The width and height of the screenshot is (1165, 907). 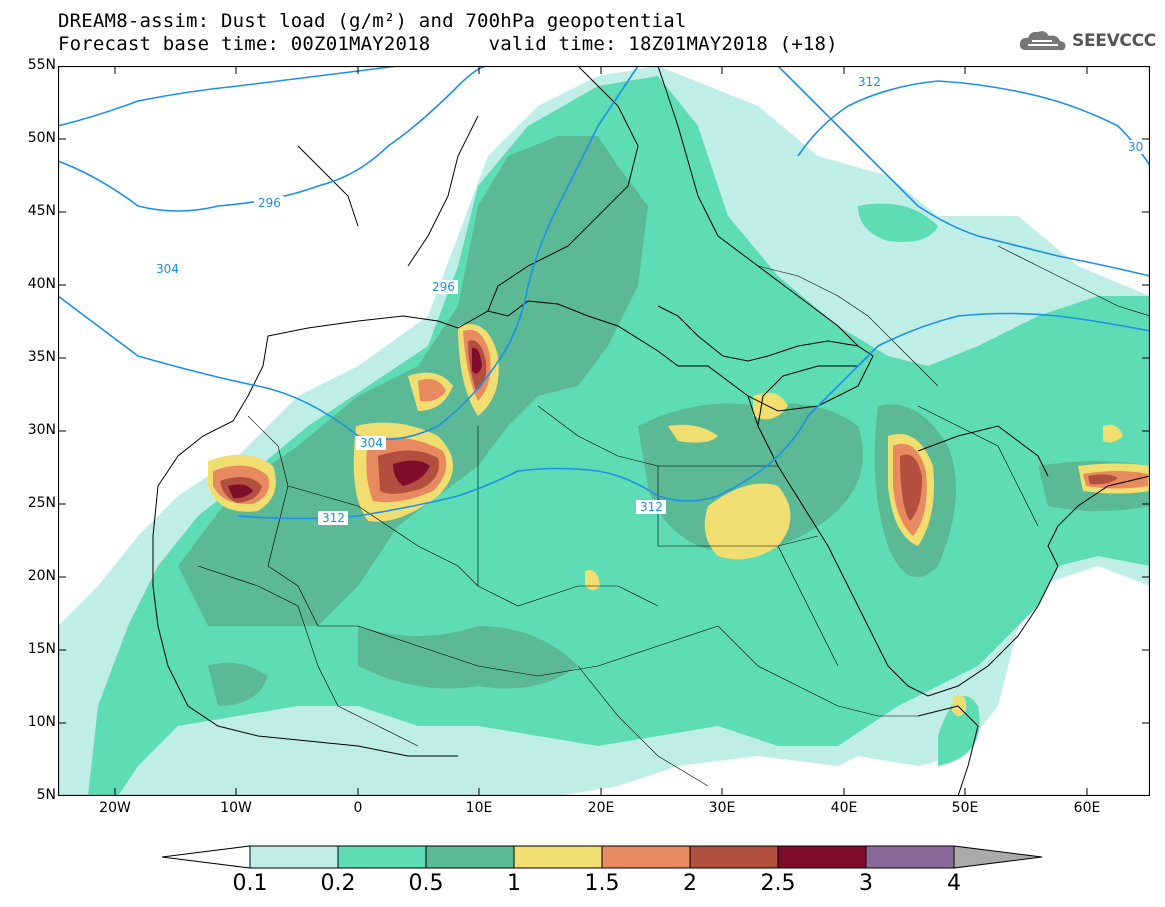 What do you see at coordinates (338, 883) in the screenshot?
I see `colorbar-label: 0.2` at bounding box center [338, 883].